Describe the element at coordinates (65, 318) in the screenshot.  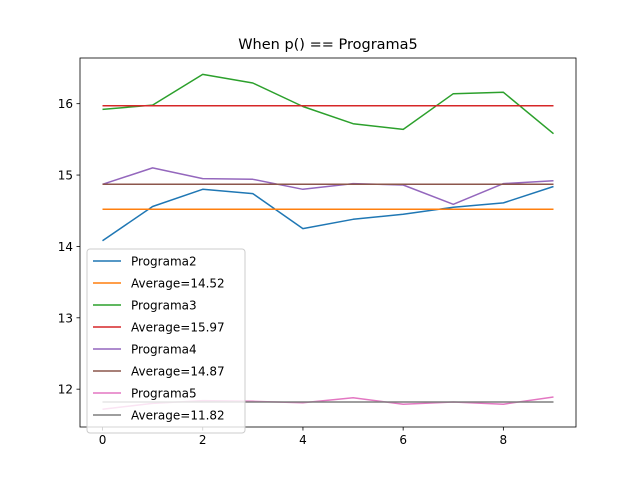
I see `y-tick-label-13: 13` at that location.